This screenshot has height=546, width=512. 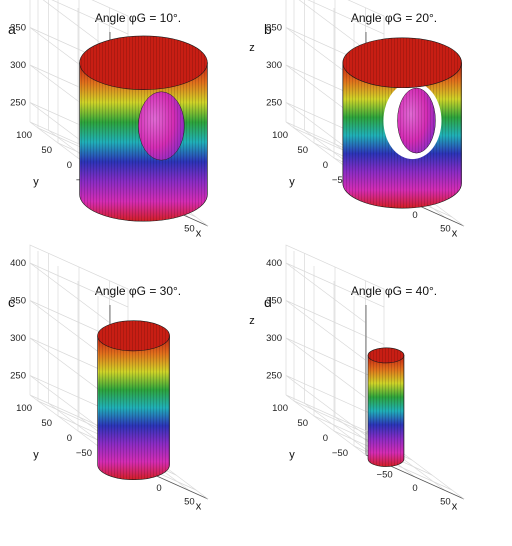 What do you see at coordinates (268, 302) in the screenshot?
I see `panel-letter: d` at bounding box center [268, 302].